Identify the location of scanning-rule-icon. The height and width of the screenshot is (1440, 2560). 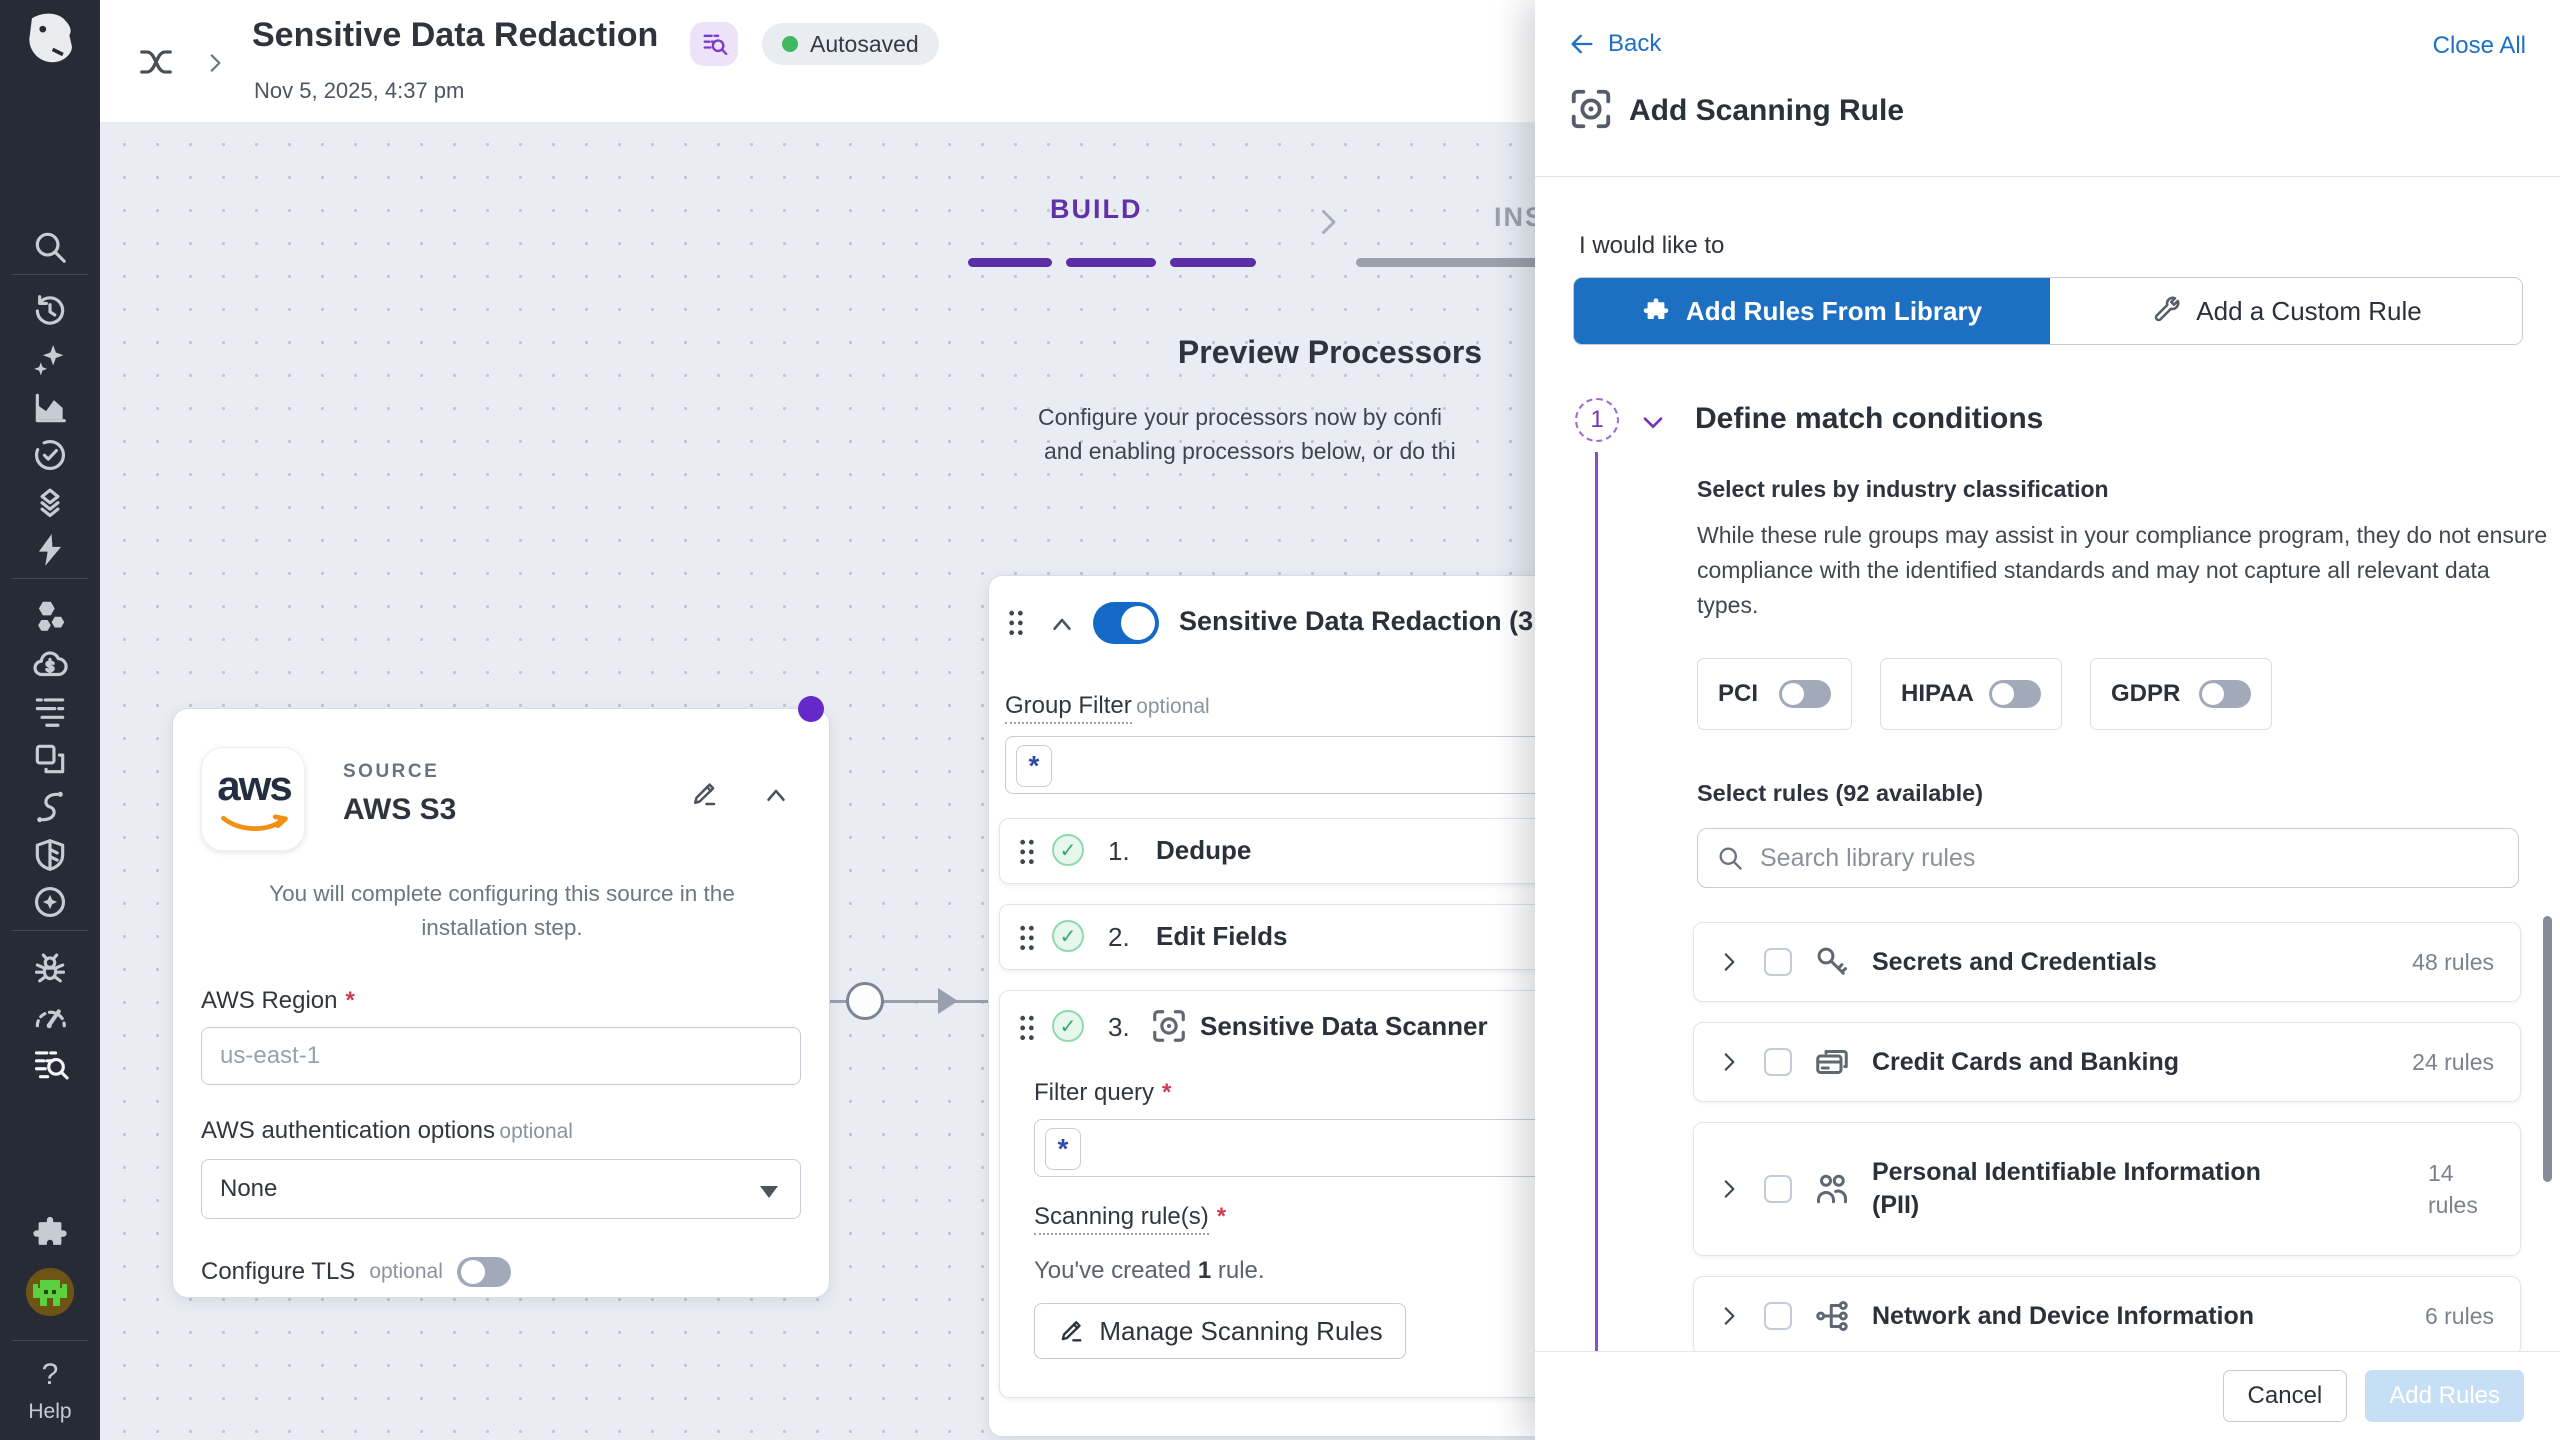
(1591, 109).